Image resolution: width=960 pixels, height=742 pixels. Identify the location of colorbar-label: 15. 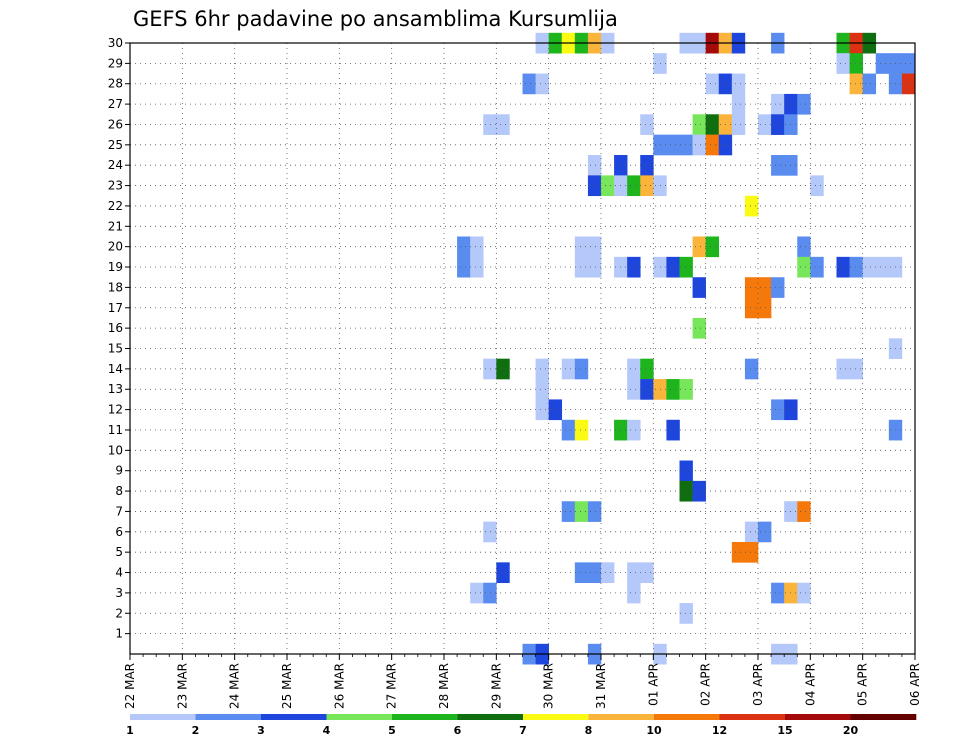
(784, 730).